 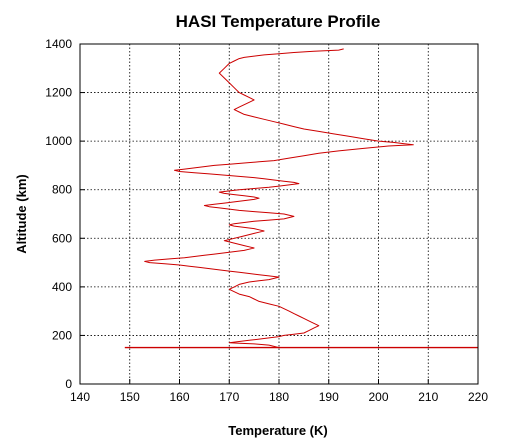 I want to click on chart-title: HASI Temperature Profile, so click(x=278, y=21).